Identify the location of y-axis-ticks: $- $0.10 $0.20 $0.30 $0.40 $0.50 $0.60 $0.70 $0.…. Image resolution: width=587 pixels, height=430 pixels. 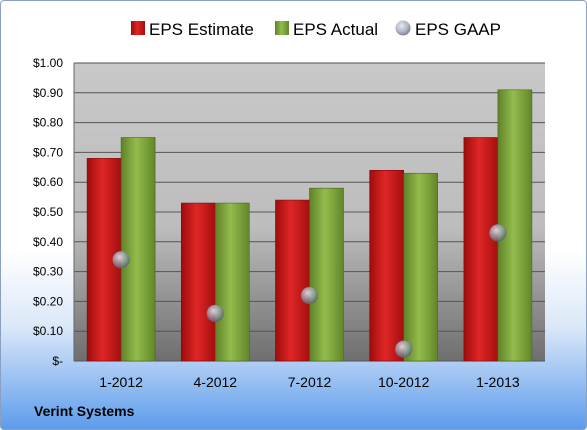
(48, 212).